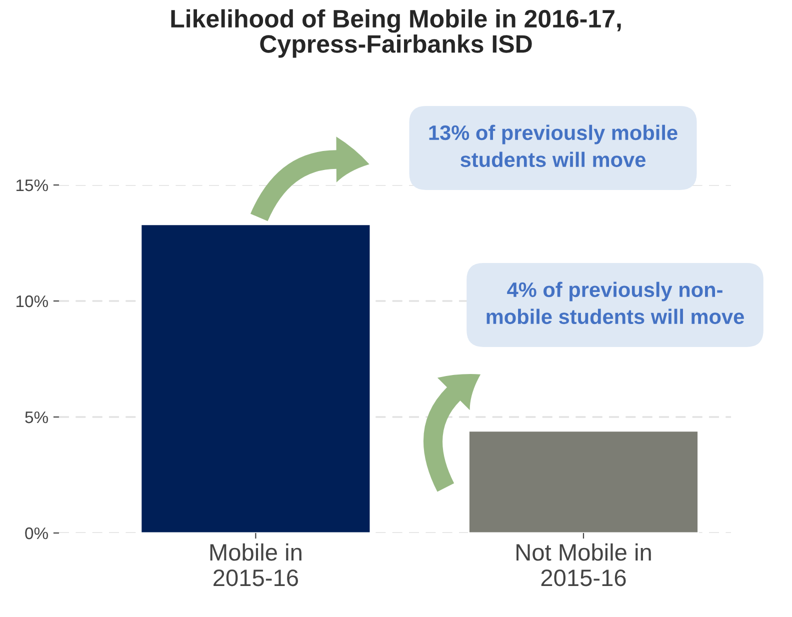 The image size is (792, 617). What do you see at coordinates (553, 146) in the screenshot?
I see `text: 13% of previously mobile students will move` at bounding box center [553, 146].